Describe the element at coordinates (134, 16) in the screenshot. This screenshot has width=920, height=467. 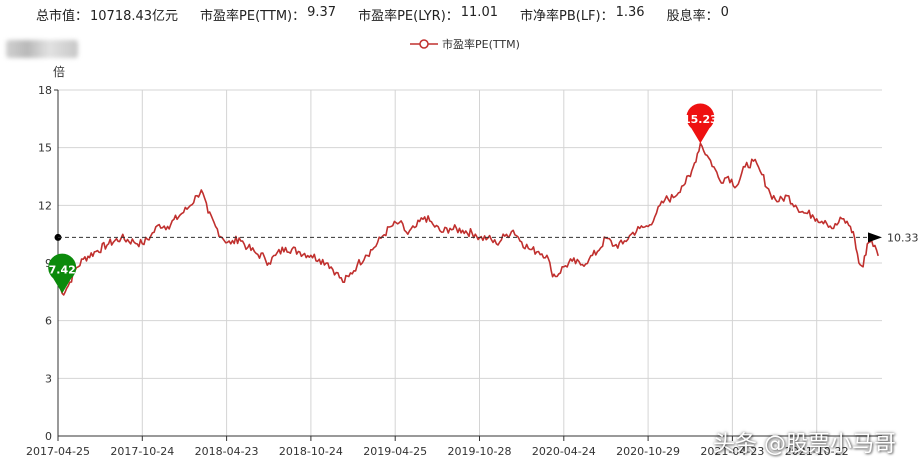
I see `stat-value: 10718.43亿元` at that location.